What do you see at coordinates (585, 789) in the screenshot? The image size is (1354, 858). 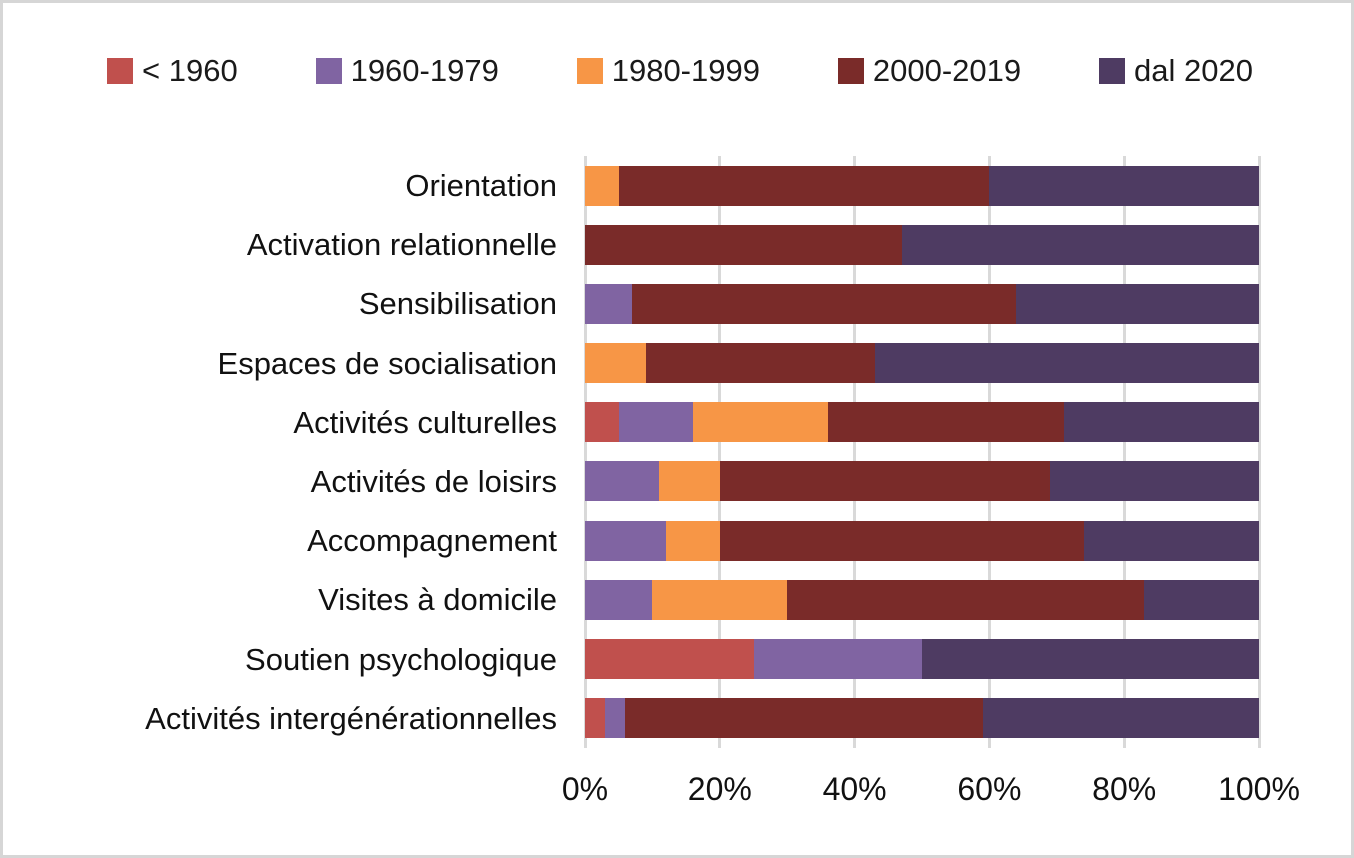 I see `axis-tick-label: 0%` at bounding box center [585, 789].